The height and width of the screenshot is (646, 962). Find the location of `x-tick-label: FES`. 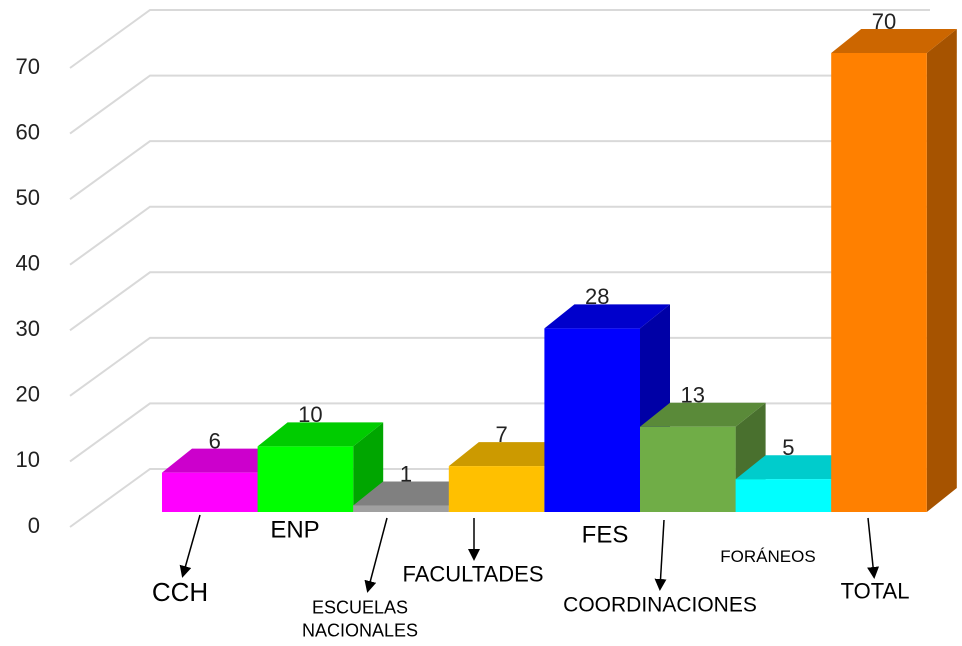

x-tick-label: FES is located at coordinates (605, 535).